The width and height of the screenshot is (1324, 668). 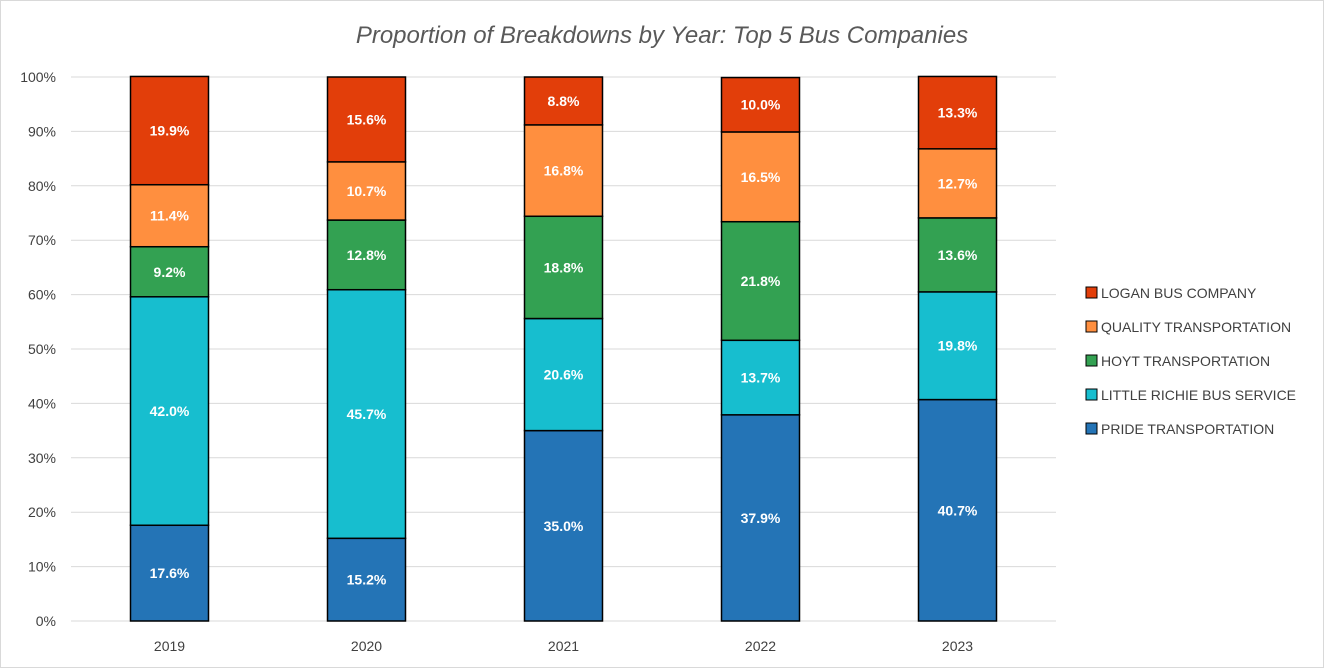 I want to click on data-label-little-richie-bus-service: 20.6%, so click(x=564, y=375).